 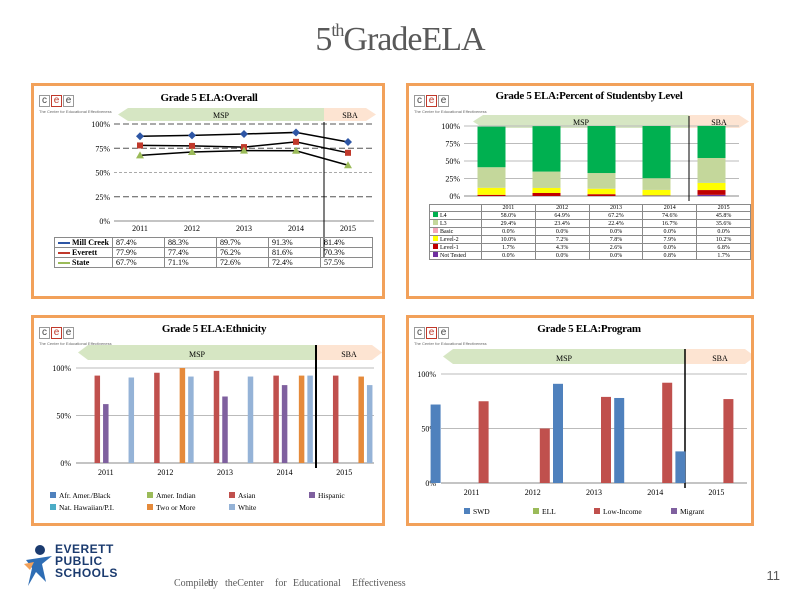 I want to click on table-cell: 29.4%, so click(x=508, y=223).